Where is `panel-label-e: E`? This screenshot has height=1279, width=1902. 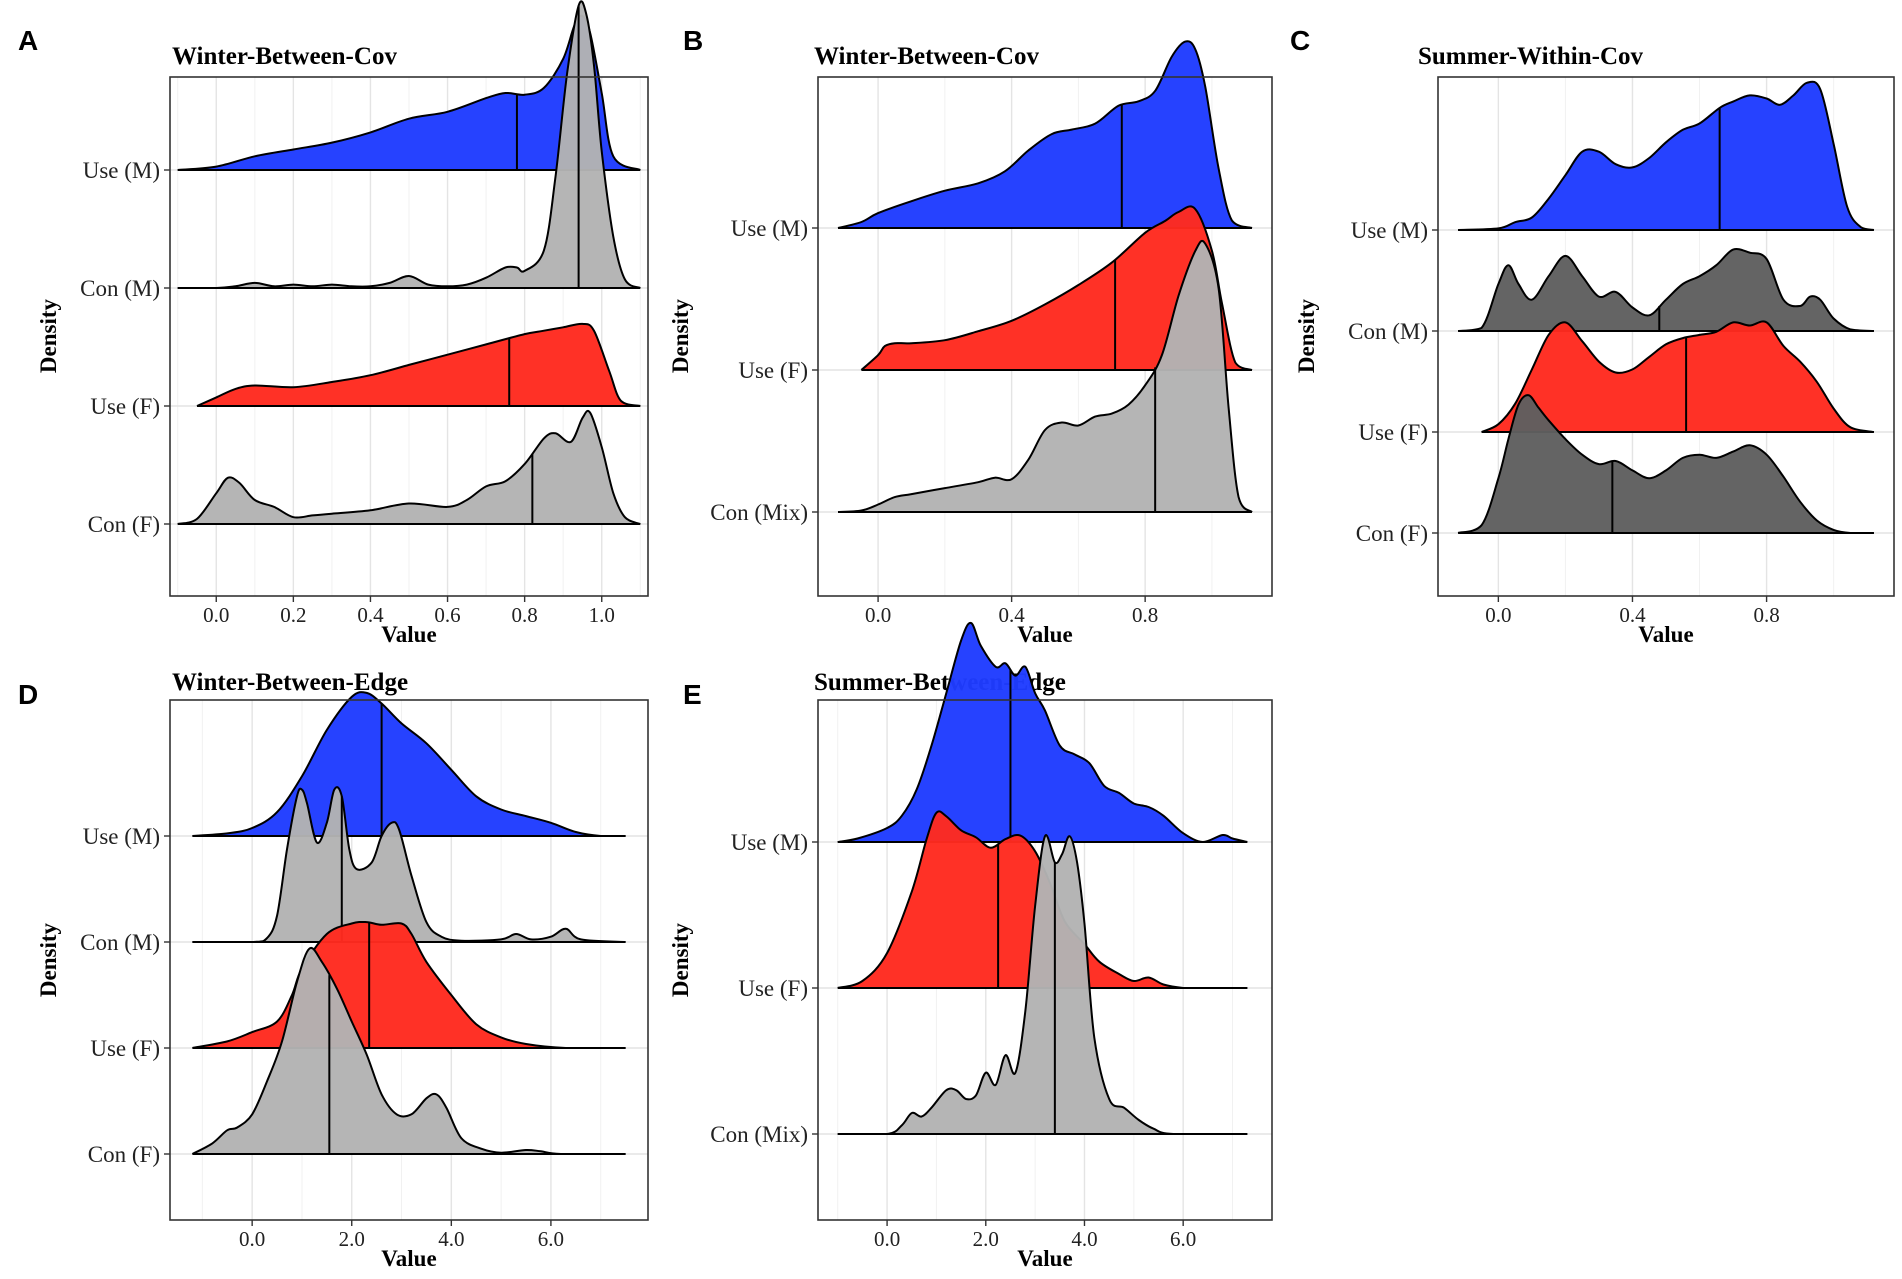 panel-label-e: E is located at coordinates (692, 694).